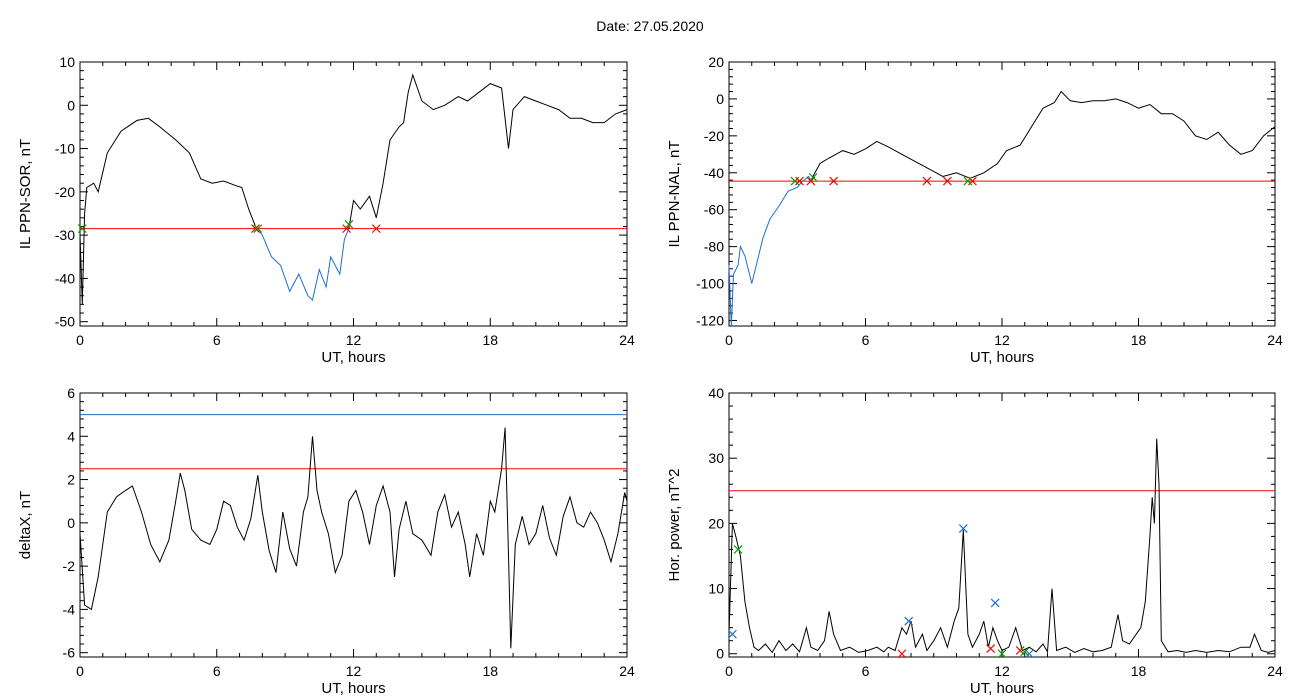 The image size is (1300, 700). What do you see at coordinates (65, 149) in the screenshot?
I see `y-tick-label: -10` at bounding box center [65, 149].